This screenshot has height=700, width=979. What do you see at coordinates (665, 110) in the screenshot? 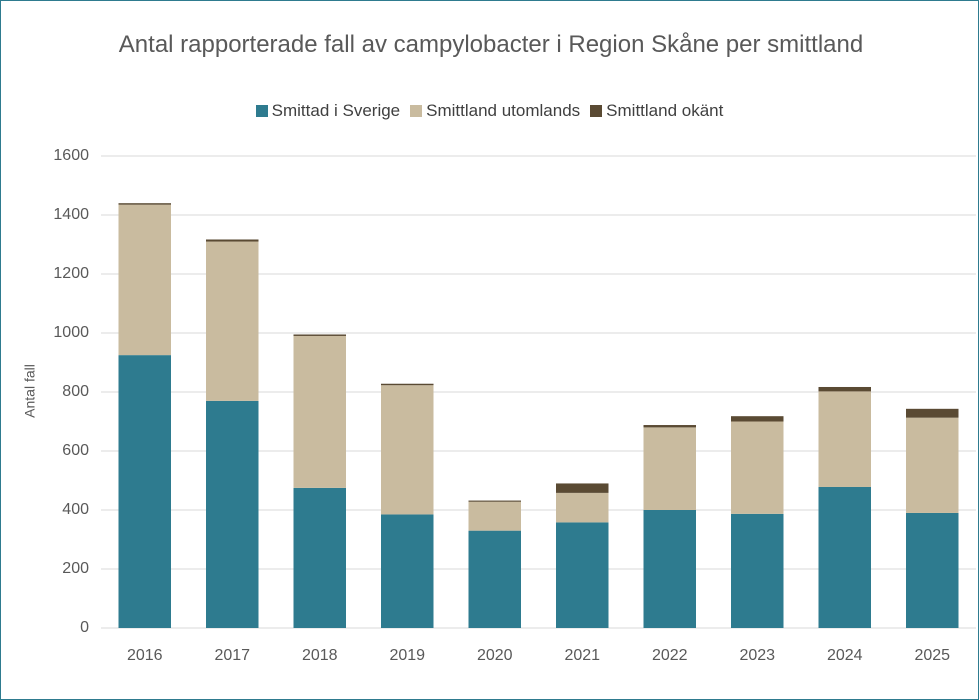
I see `legend-label: Smittland okänt` at bounding box center [665, 110].